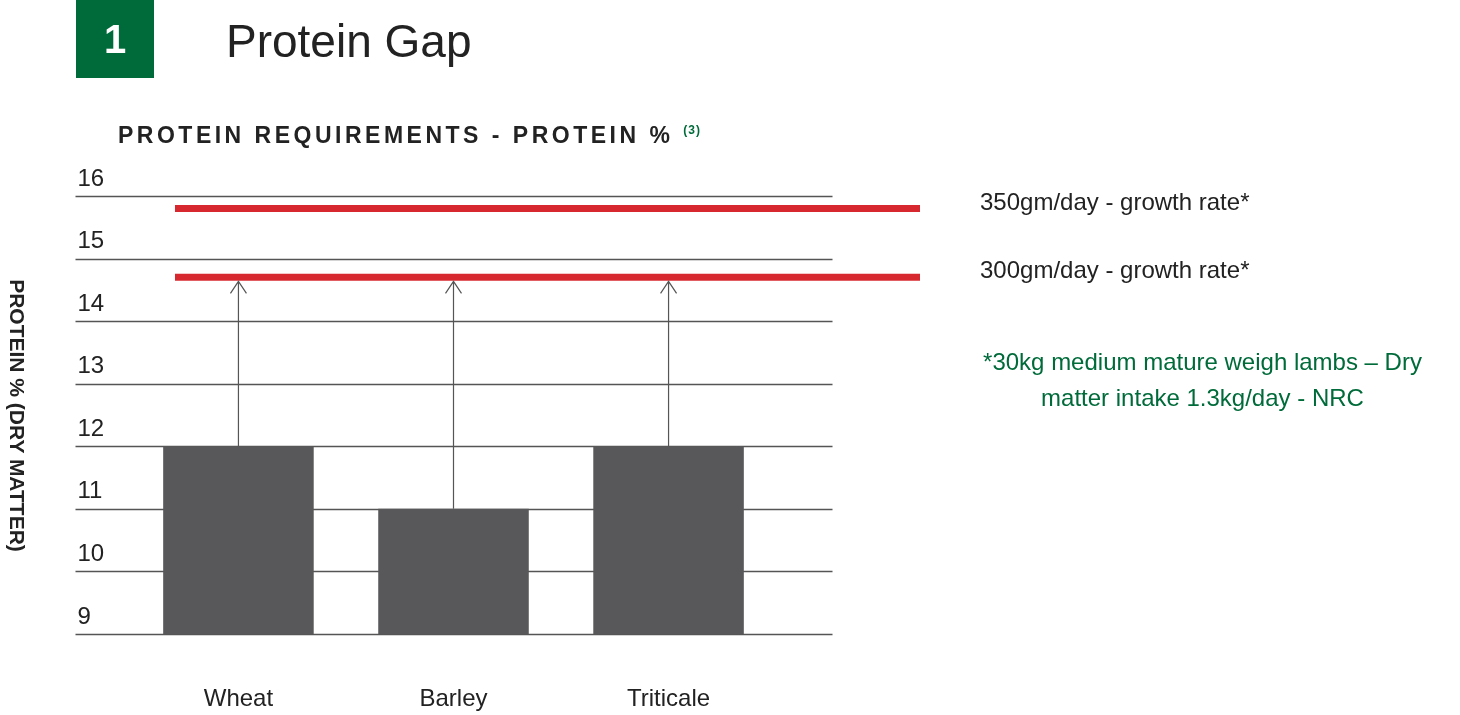 The image size is (1460, 715). I want to click on y-tick-label: 11, so click(90, 490).